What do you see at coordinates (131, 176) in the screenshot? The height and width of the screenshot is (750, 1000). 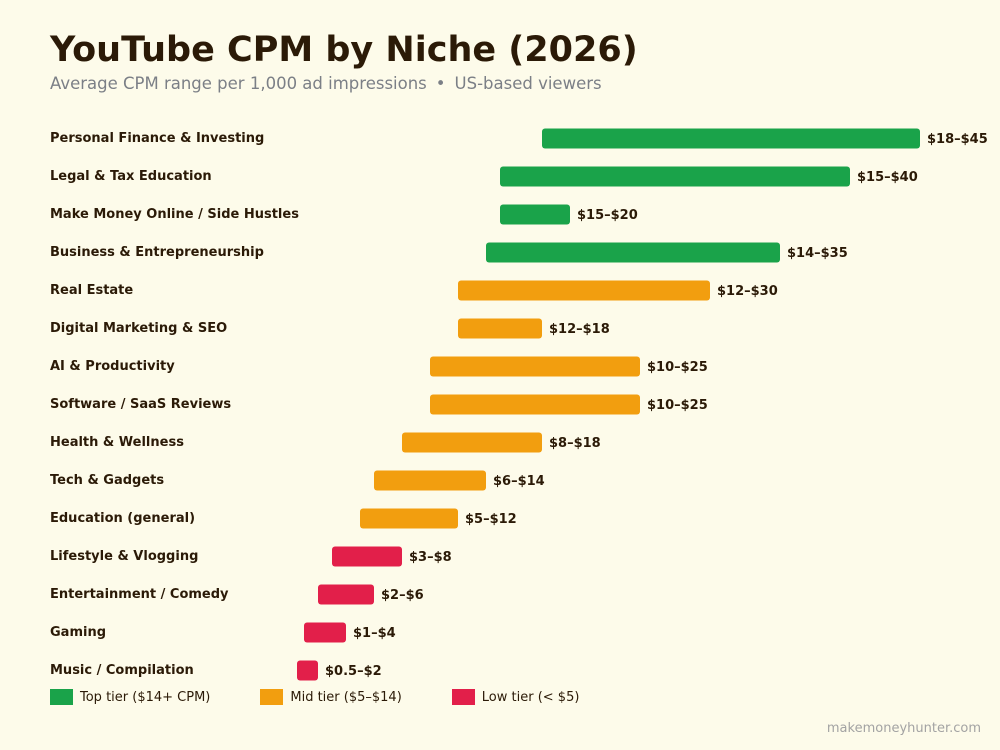 I see `category-label-legal-tax-education: Legal & Tax Education` at bounding box center [131, 176].